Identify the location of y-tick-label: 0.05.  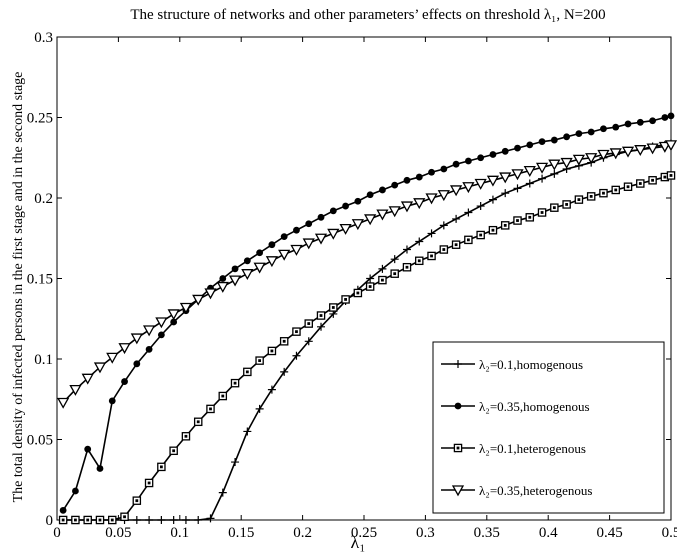
(40, 441).